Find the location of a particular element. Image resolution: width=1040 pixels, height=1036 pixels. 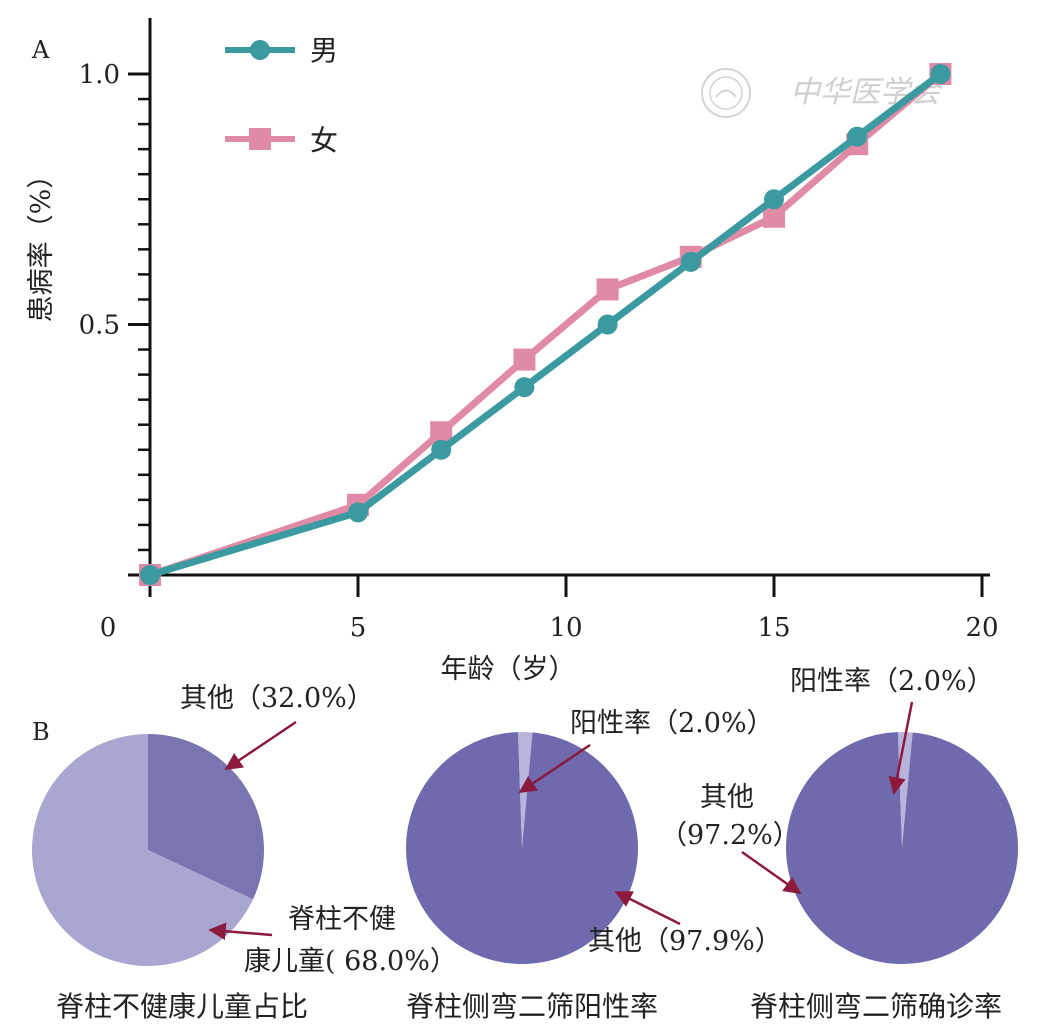

legend-marker-female is located at coordinates (260, 139).